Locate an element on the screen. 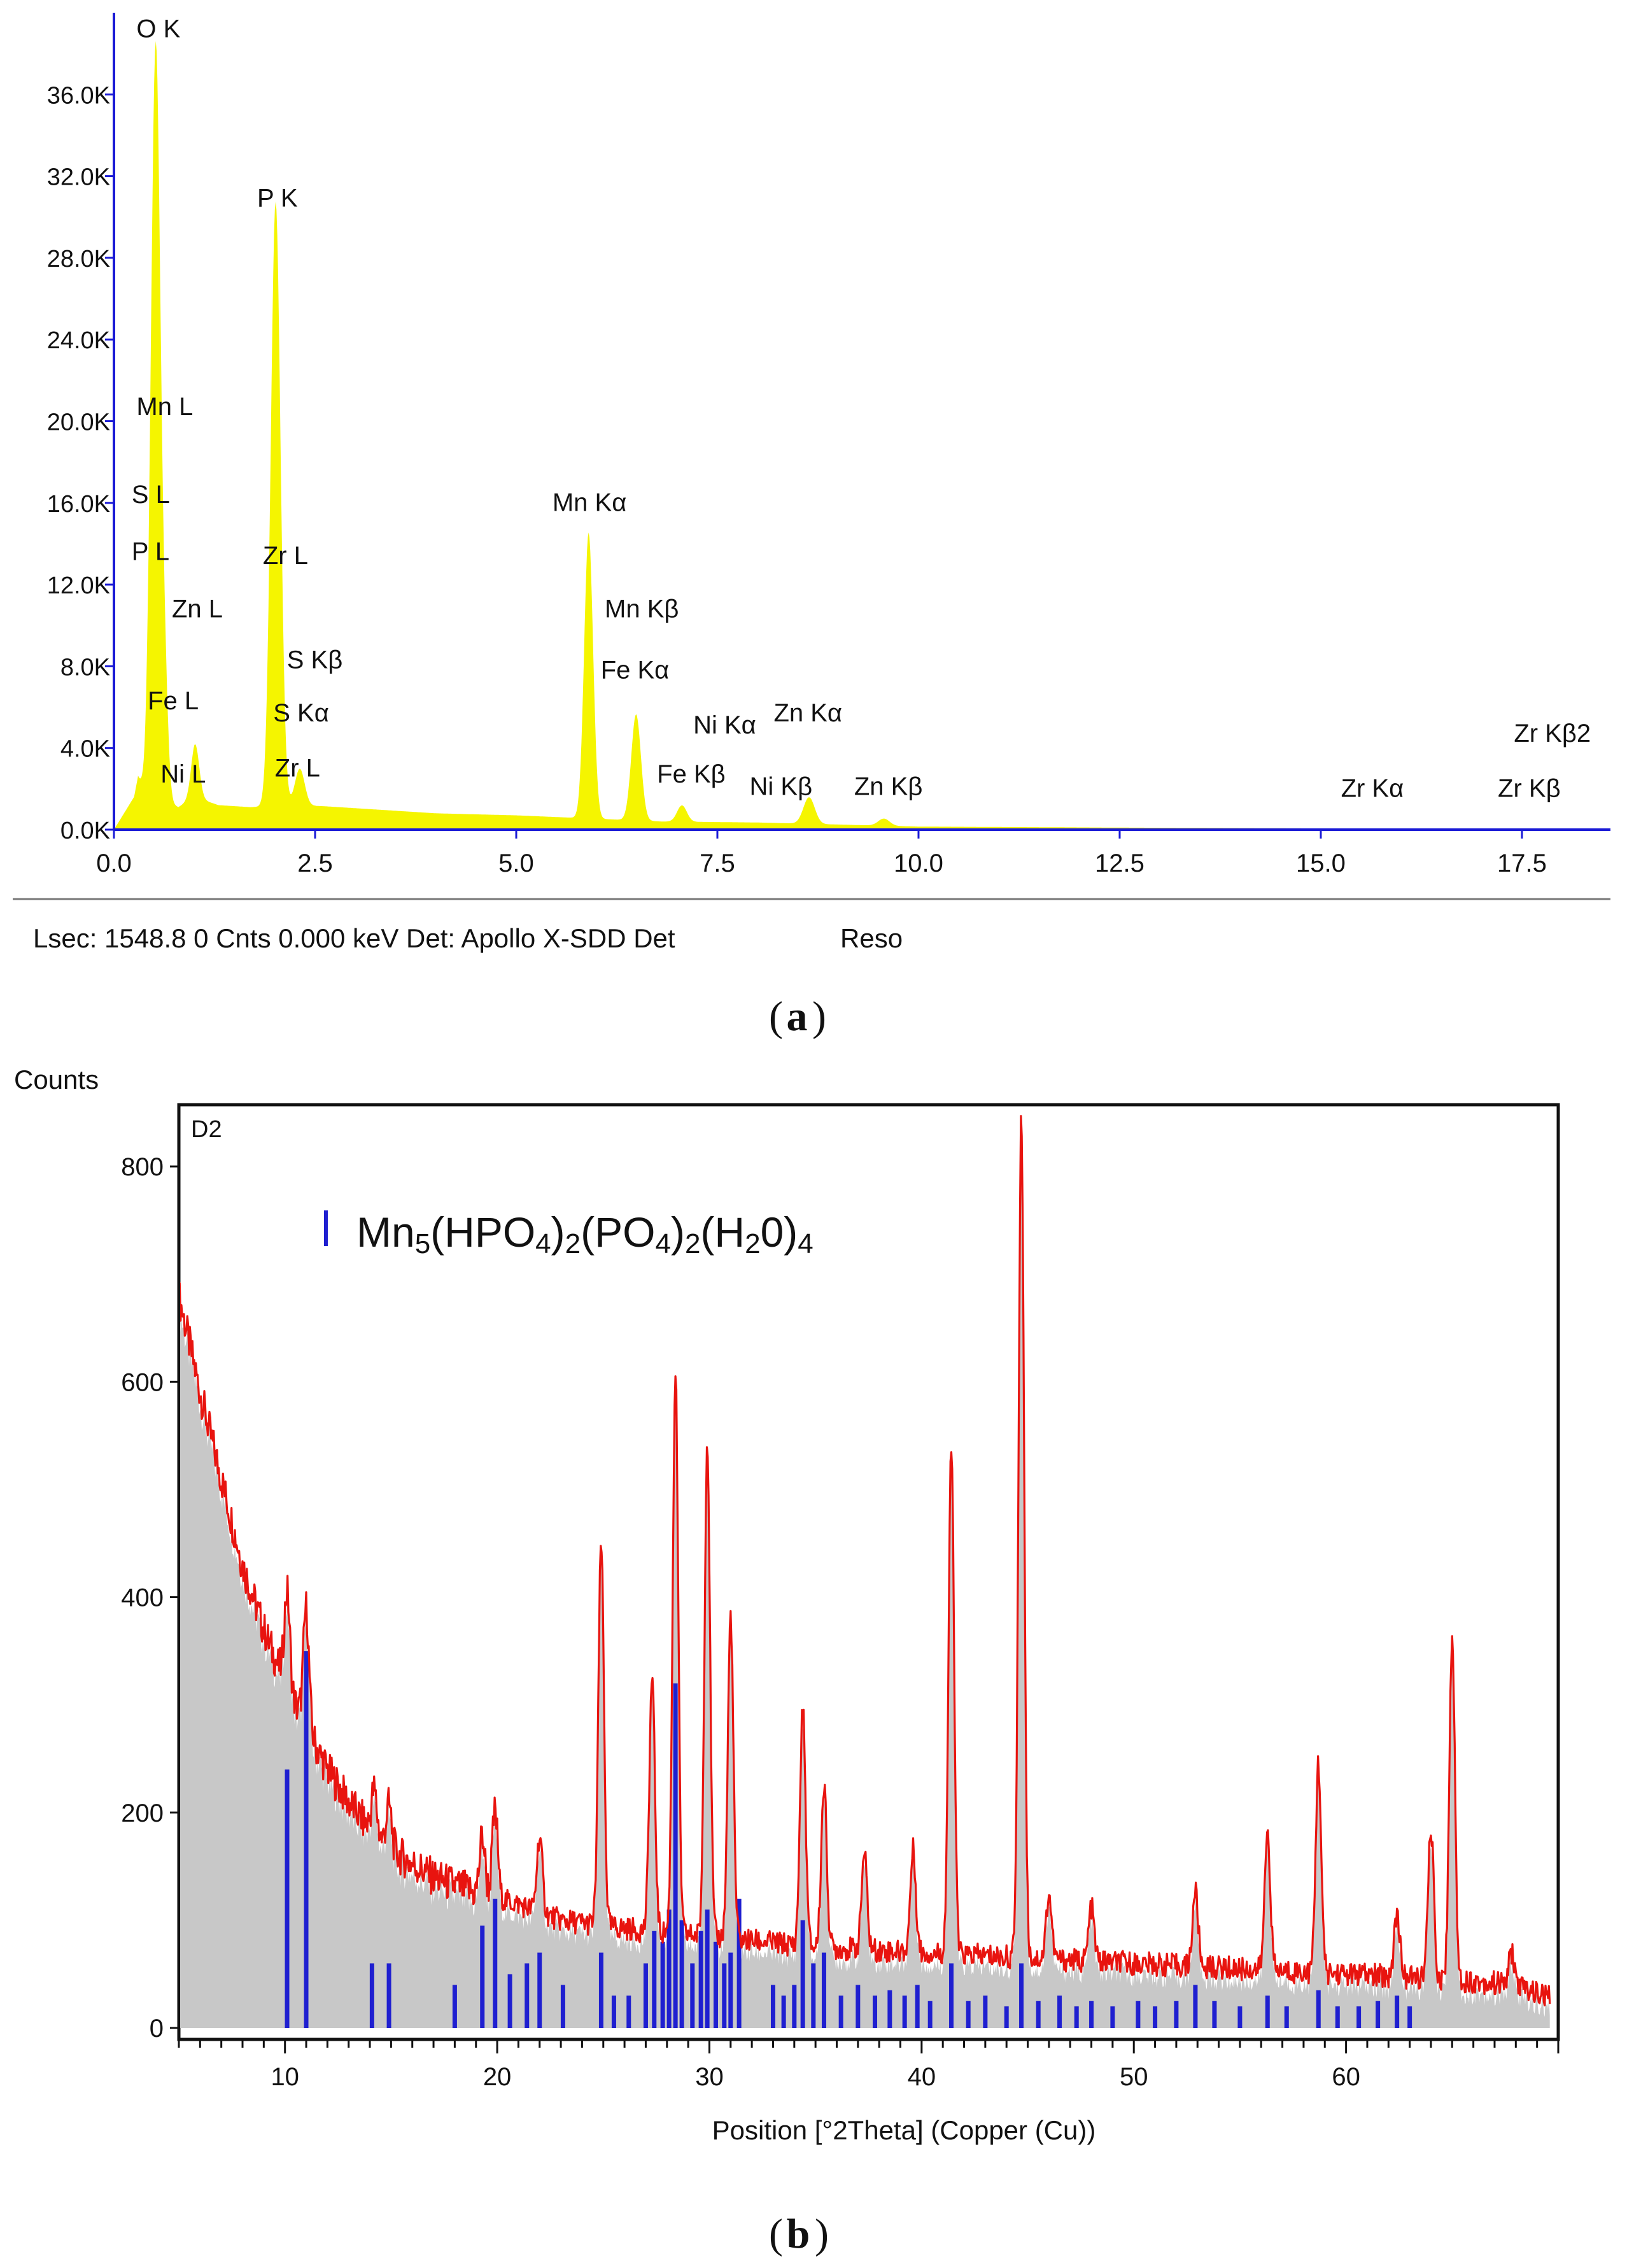 The image size is (1627, 2268). xrd-y-tick-label: 400 is located at coordinates (142, 1598).